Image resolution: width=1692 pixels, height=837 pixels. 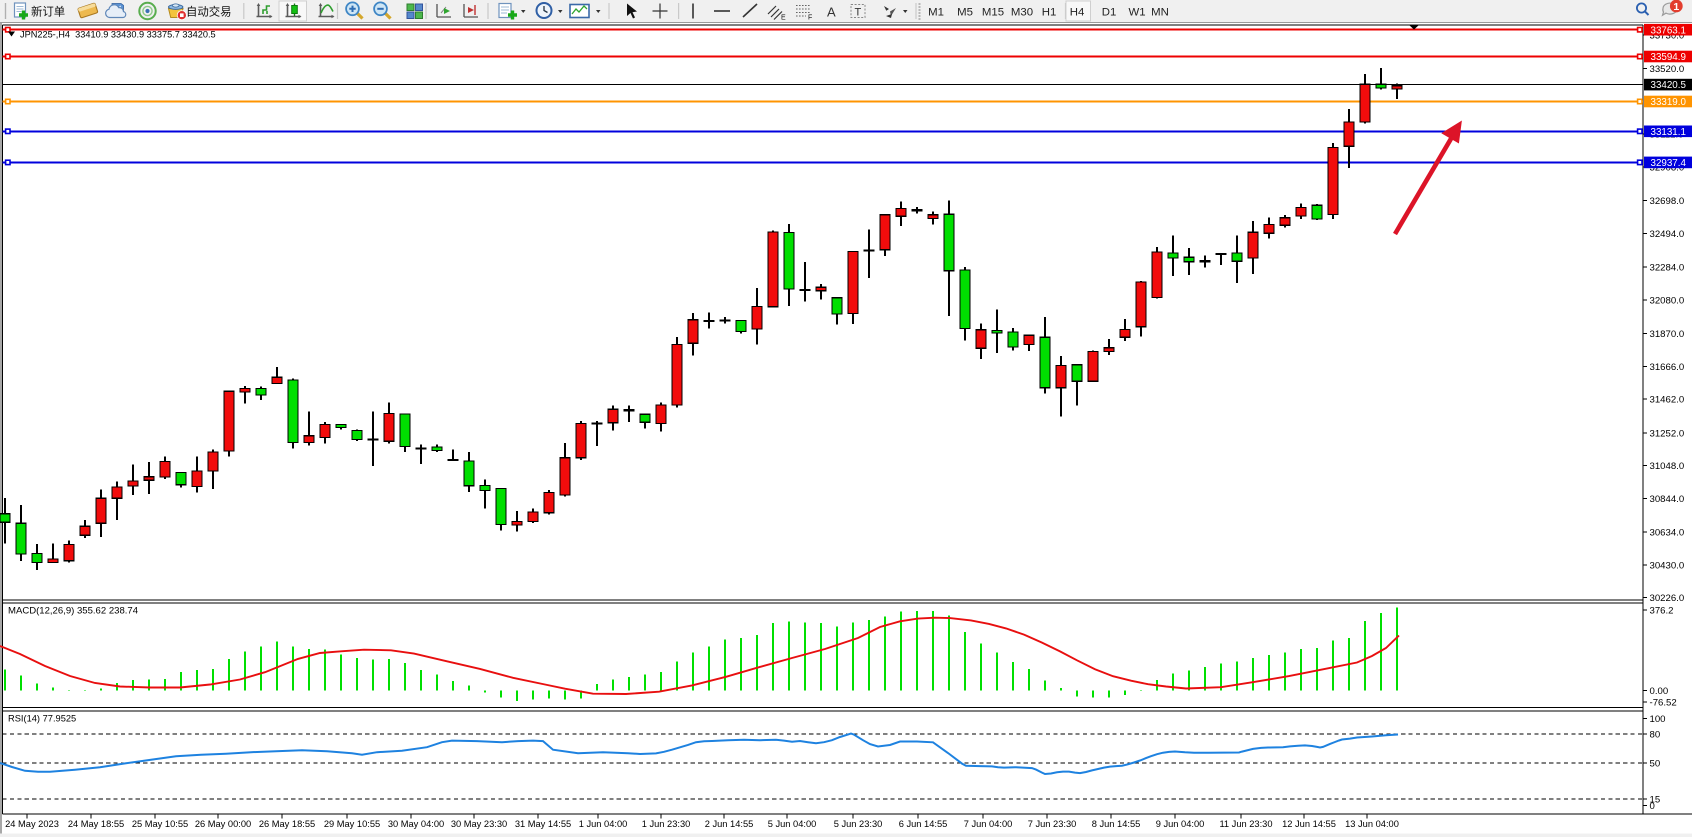 What do you see at coordinates (1662, 611) in the screenshot?
I see `svg-text: 376.2` at bounding box center [1662, 611].